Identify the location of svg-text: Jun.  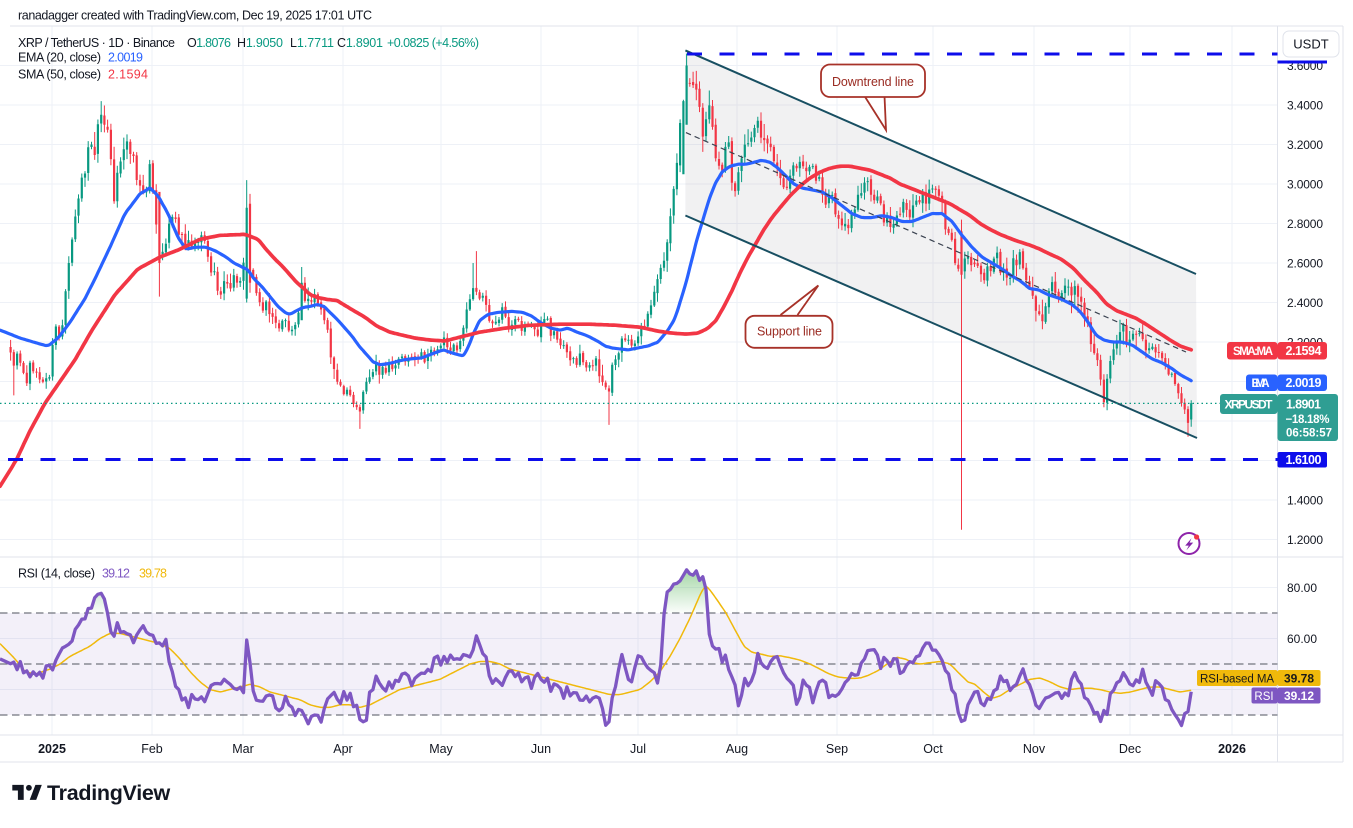
(541, 749).